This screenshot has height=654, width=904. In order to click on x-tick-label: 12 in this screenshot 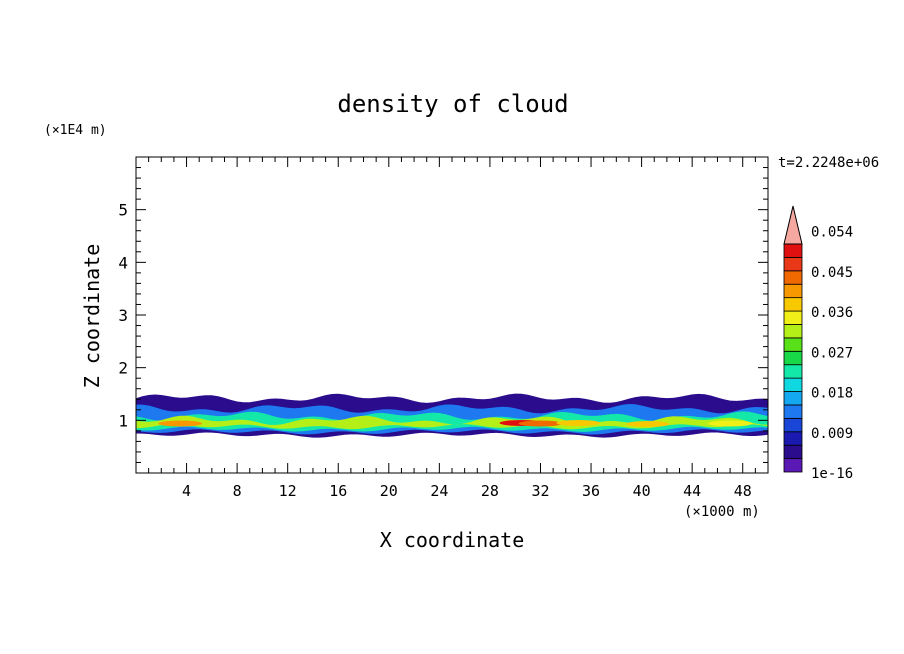, I will do `click(288, 491)`.